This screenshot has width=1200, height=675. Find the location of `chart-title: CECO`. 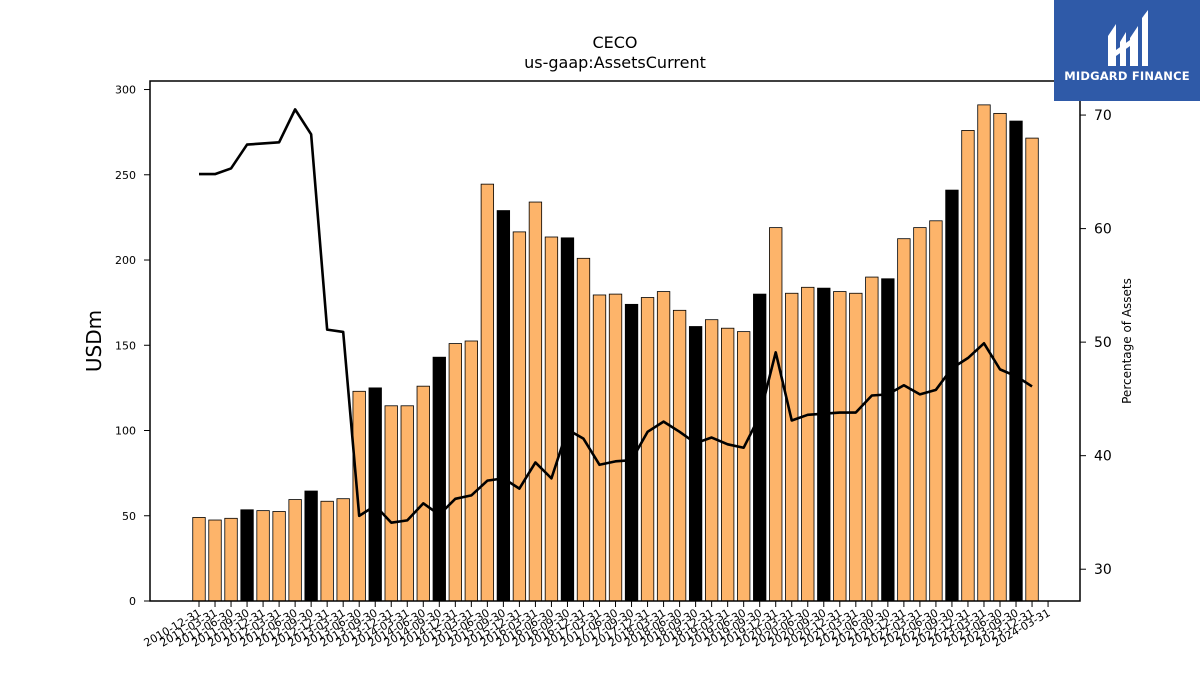

chart-title: CECO is located at coordinates (614, 42).